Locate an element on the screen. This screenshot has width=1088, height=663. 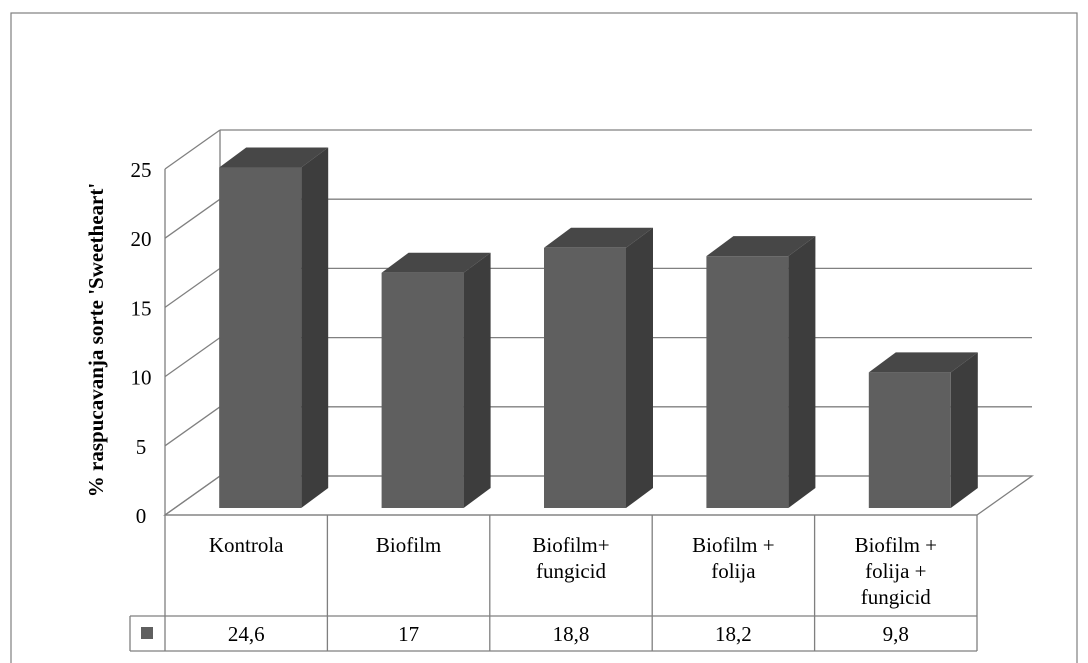
data-label: 24,6 is located at coordinates (246, 634).